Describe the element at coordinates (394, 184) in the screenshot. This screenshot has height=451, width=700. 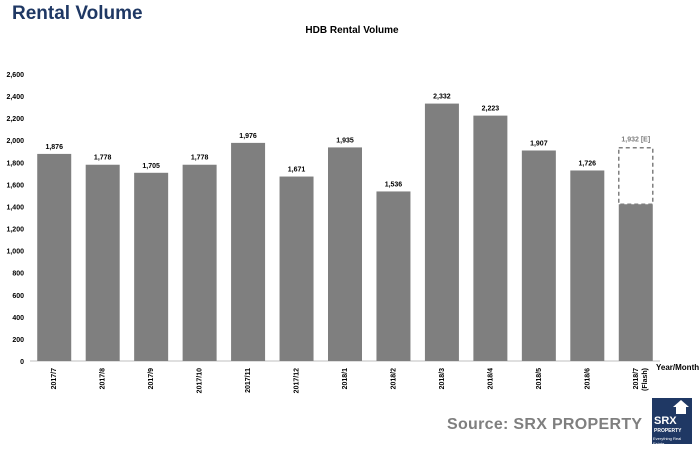
I see `bar-value-label: 1,536` at that location.